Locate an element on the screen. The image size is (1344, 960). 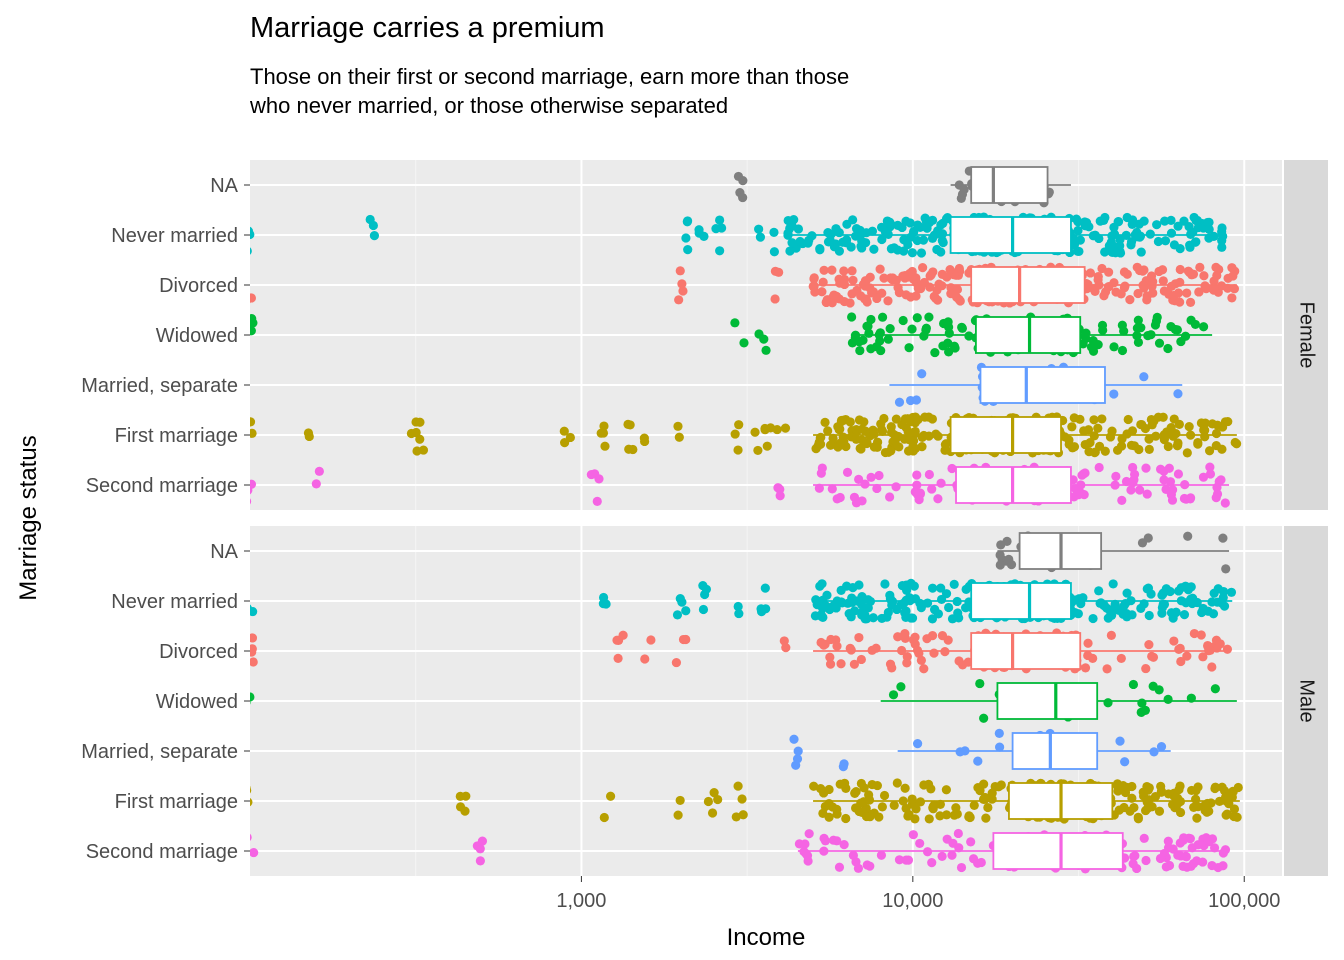
y-tick-label: Never married is located at coordinates (174, 602).